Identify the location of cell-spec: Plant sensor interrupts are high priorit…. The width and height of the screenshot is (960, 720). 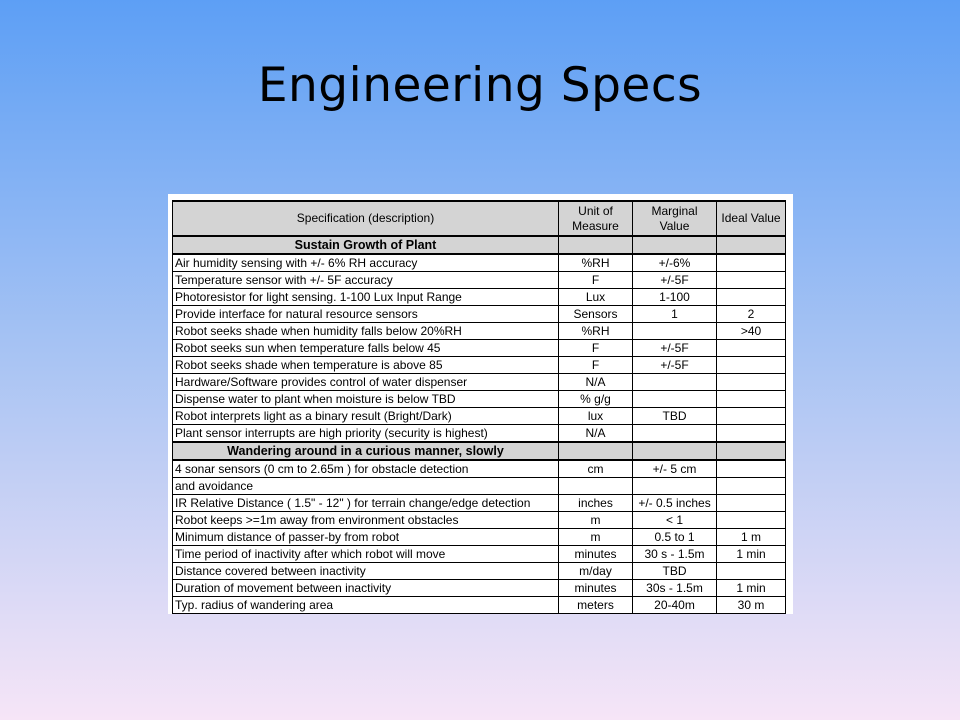
(365, 433).